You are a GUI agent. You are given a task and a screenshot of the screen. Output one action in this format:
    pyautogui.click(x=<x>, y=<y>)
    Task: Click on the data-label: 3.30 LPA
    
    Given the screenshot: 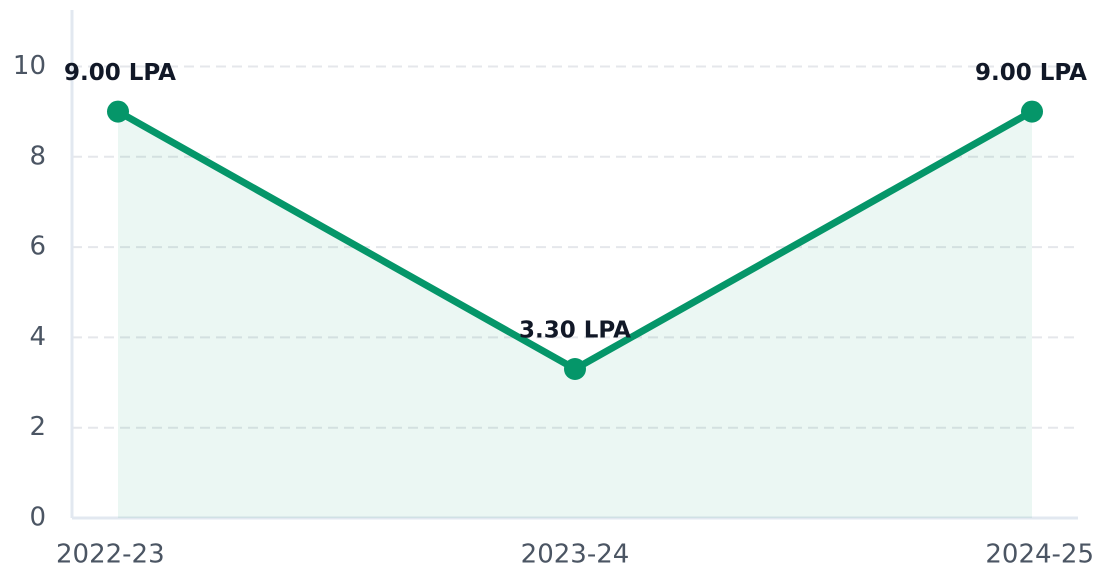 What is the action you would take?
    pyautogui.click(x=575, y=330)
    